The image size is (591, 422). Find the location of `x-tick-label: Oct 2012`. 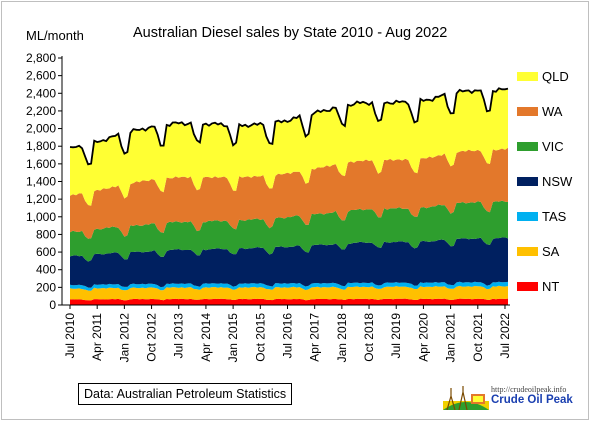

x-tick-label: Oct 2012 is located at coordinates (152, 337).